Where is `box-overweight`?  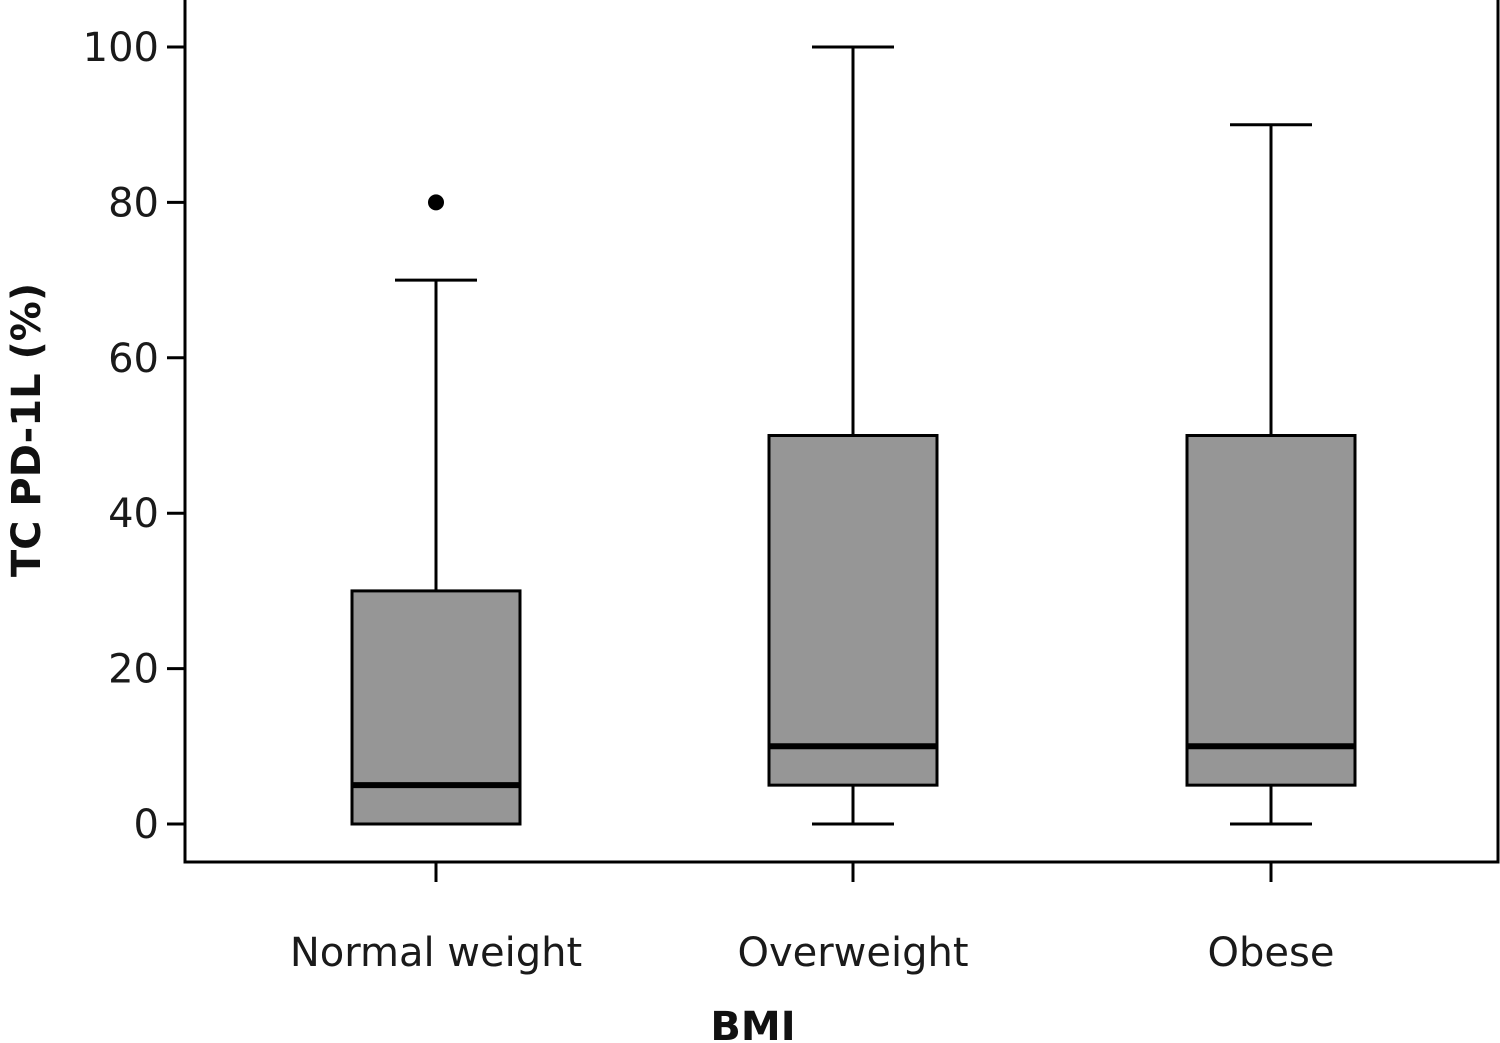 box-overweight is located at coordinates (853, 435).